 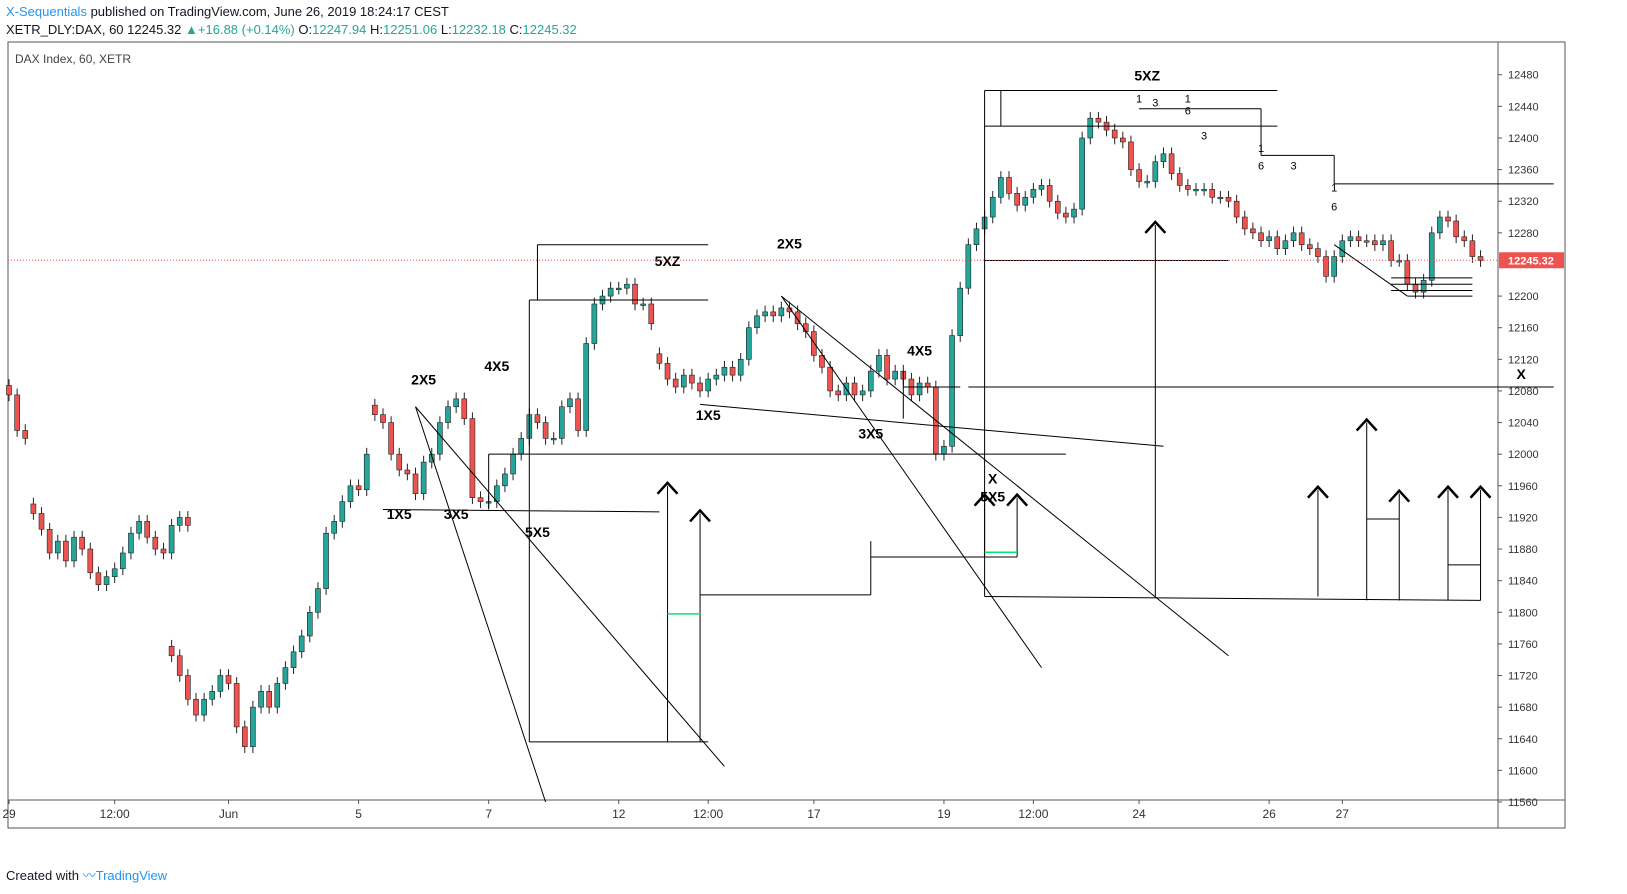 What do you see at coordinates (46, 11) in the screenshot?
I see `publisher-name: X-Sequentials` at bounding box center [46, 11].